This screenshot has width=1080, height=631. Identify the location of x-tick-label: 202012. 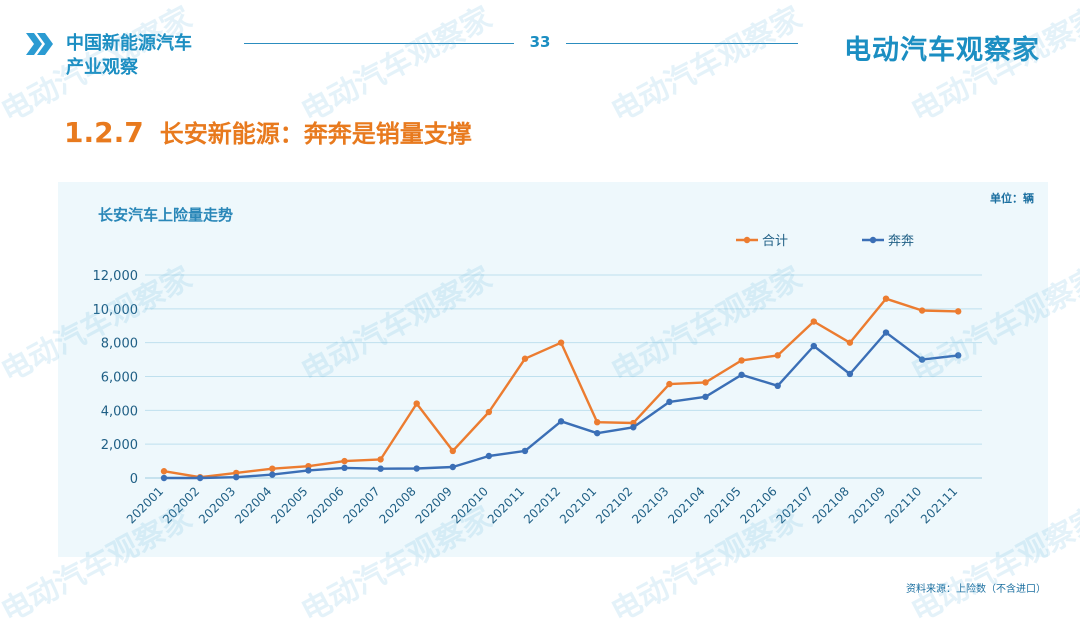
(542, 505).